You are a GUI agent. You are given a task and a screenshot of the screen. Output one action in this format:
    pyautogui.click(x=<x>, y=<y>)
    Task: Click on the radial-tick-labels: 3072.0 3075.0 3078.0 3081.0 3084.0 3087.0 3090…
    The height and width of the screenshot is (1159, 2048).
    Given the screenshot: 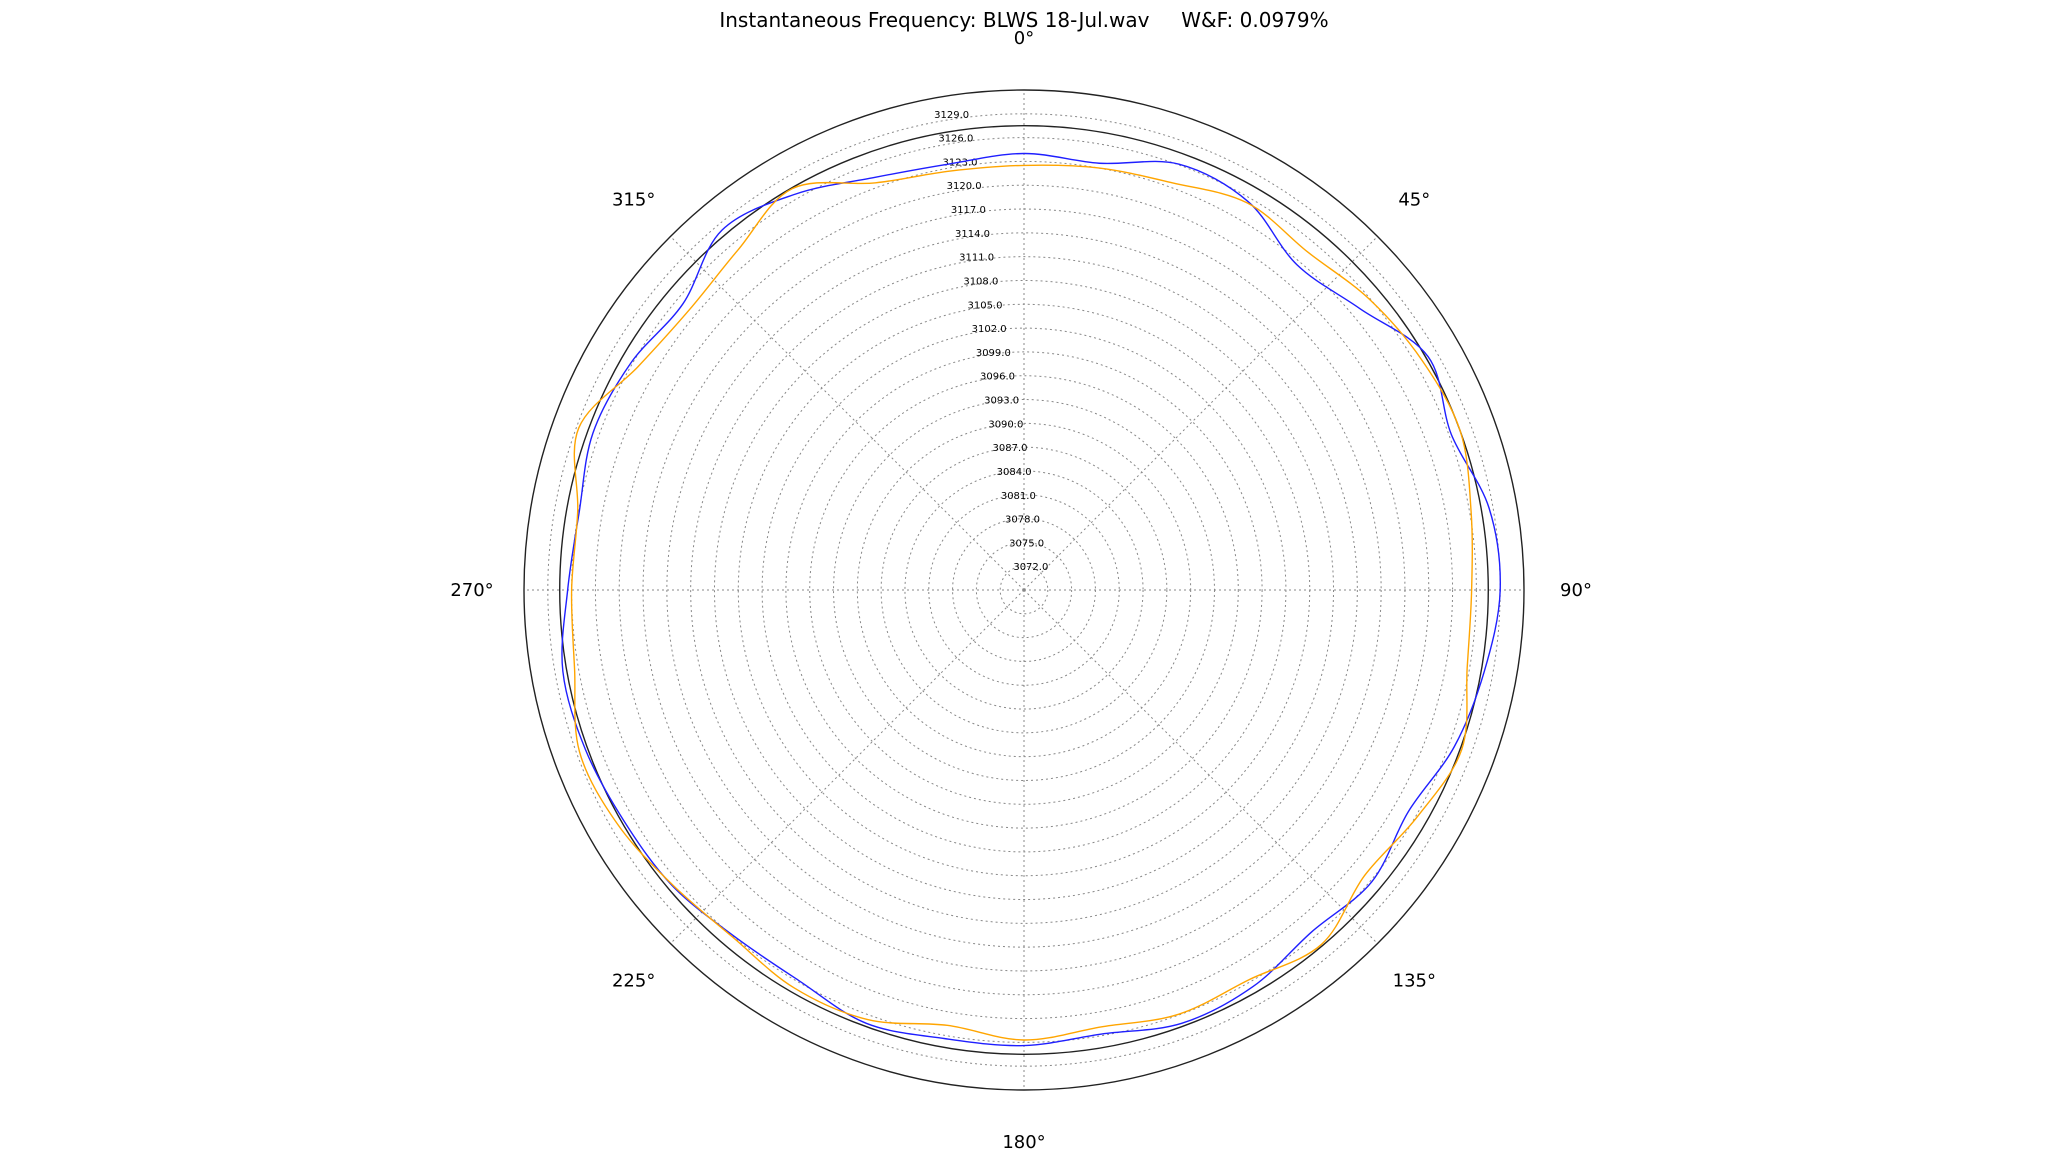 What is the action you would take?
    pyautogui.click(x=991, y=341)
    